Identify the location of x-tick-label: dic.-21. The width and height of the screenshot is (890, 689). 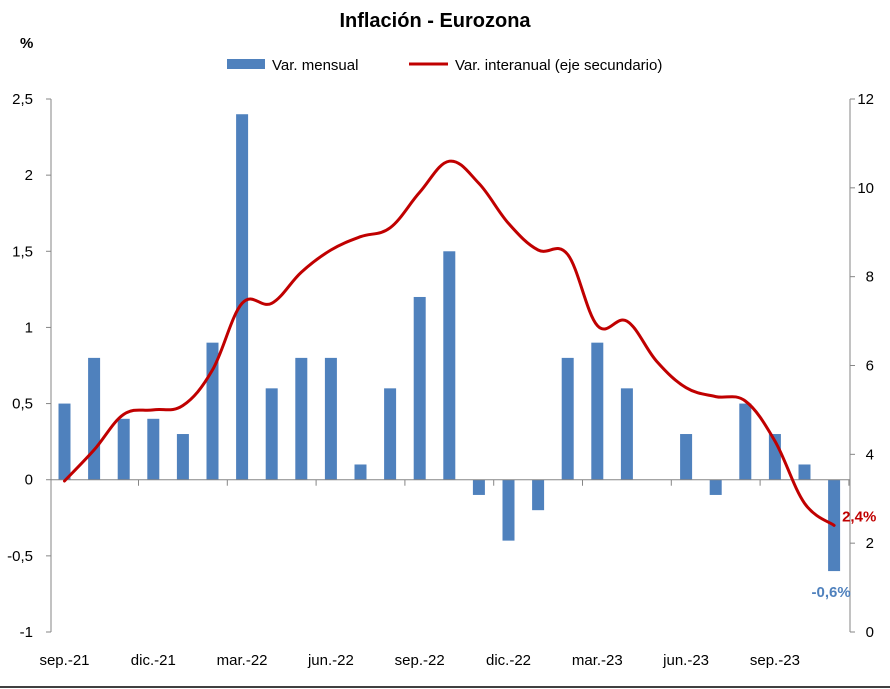
(153, 660).